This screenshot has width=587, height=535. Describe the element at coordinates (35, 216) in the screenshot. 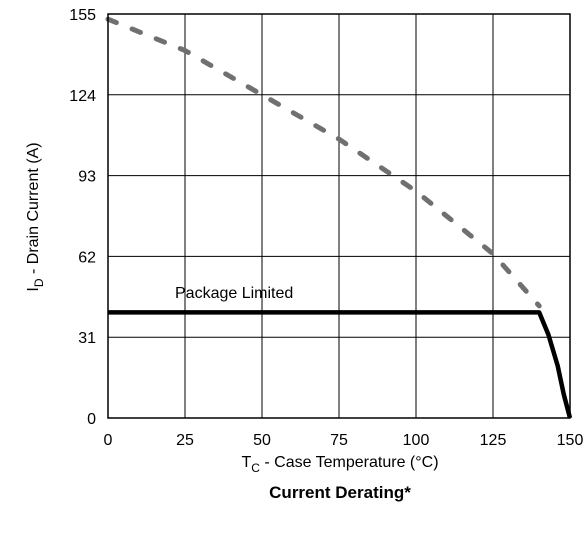

I see `y-axis-label: ID - Drain Current (A)` at that location.